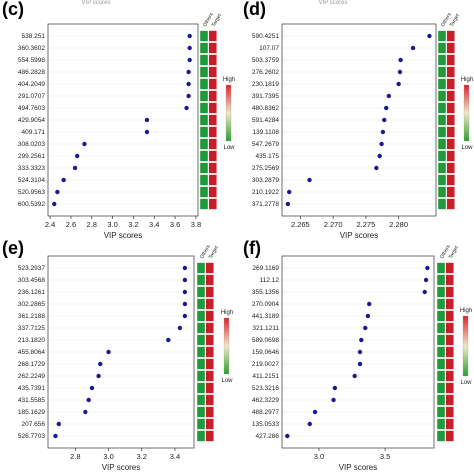 The height and width of the screenshot is (474, 474). I want to click on category-label: 524.3104, so click(31, 180).